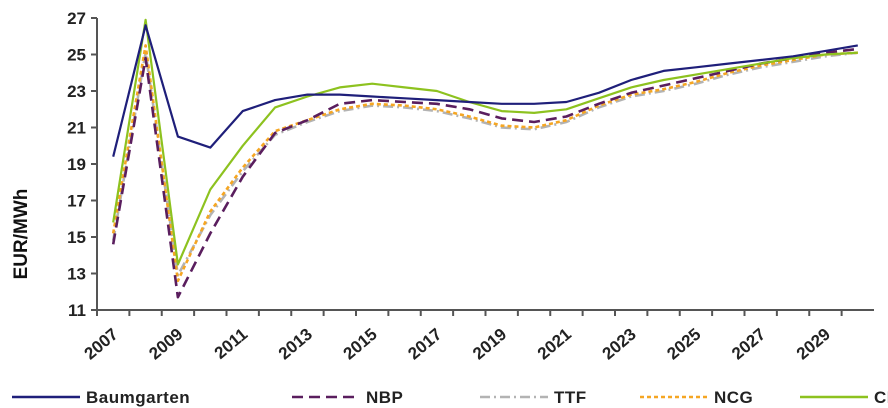  Describe the element at coordinates (813, 344) in the screenshot. I see `x-tick-label: 2029` at that location.